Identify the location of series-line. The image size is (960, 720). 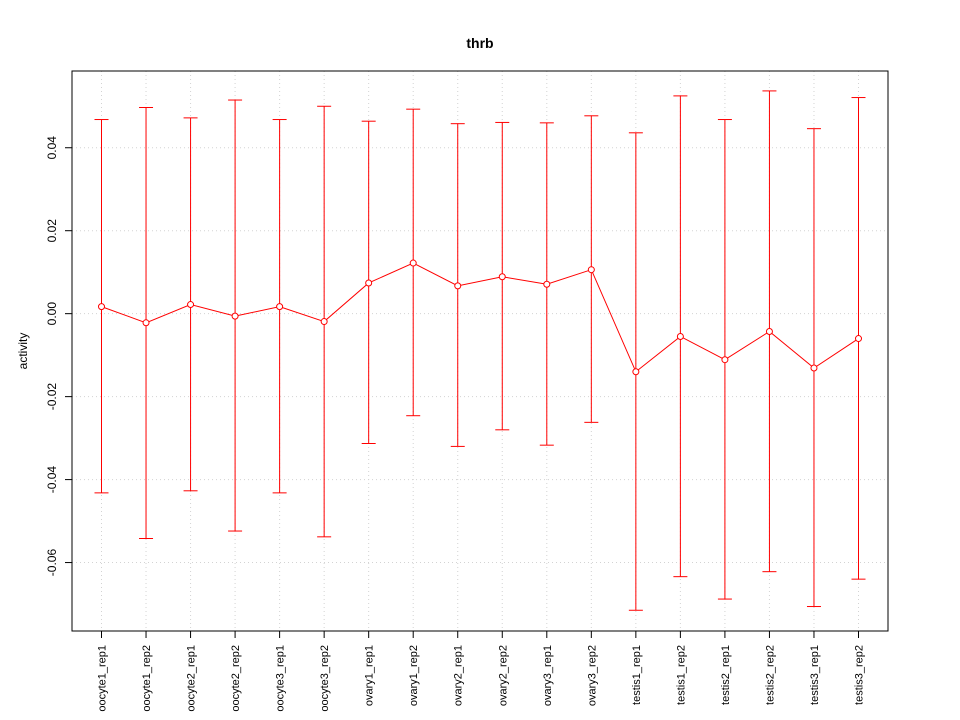
(480, 317).